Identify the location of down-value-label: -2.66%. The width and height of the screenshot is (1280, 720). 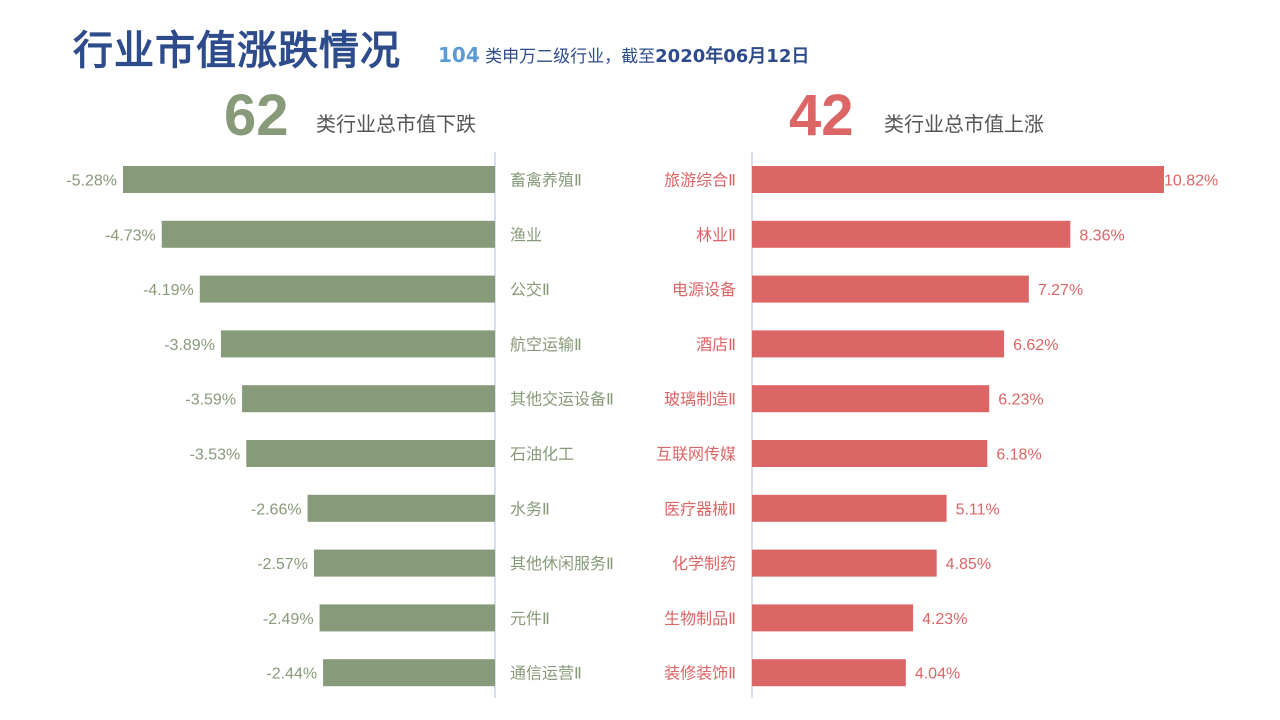
(276, 509).